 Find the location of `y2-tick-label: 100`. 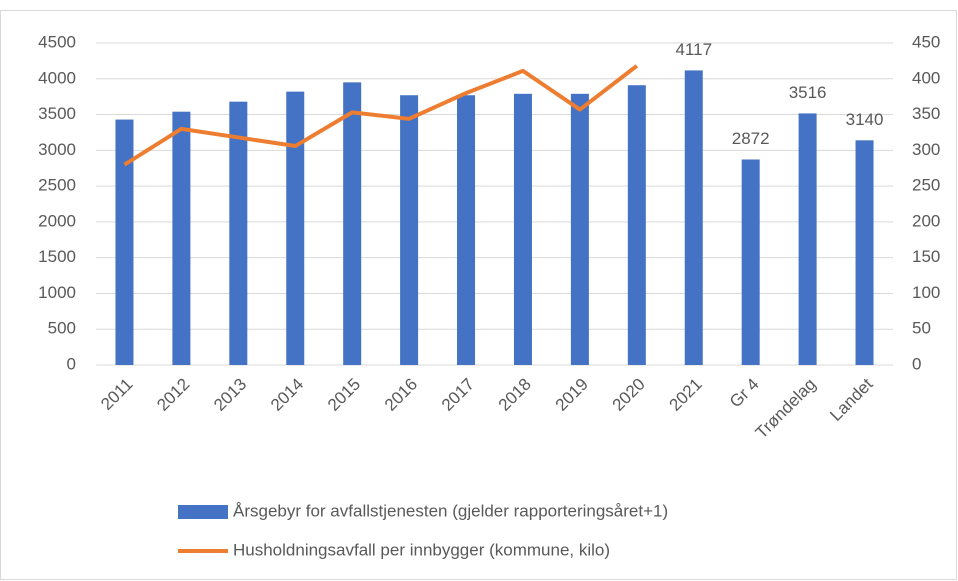

y2-tick-label: 100 is located at coordinates (926, 292).